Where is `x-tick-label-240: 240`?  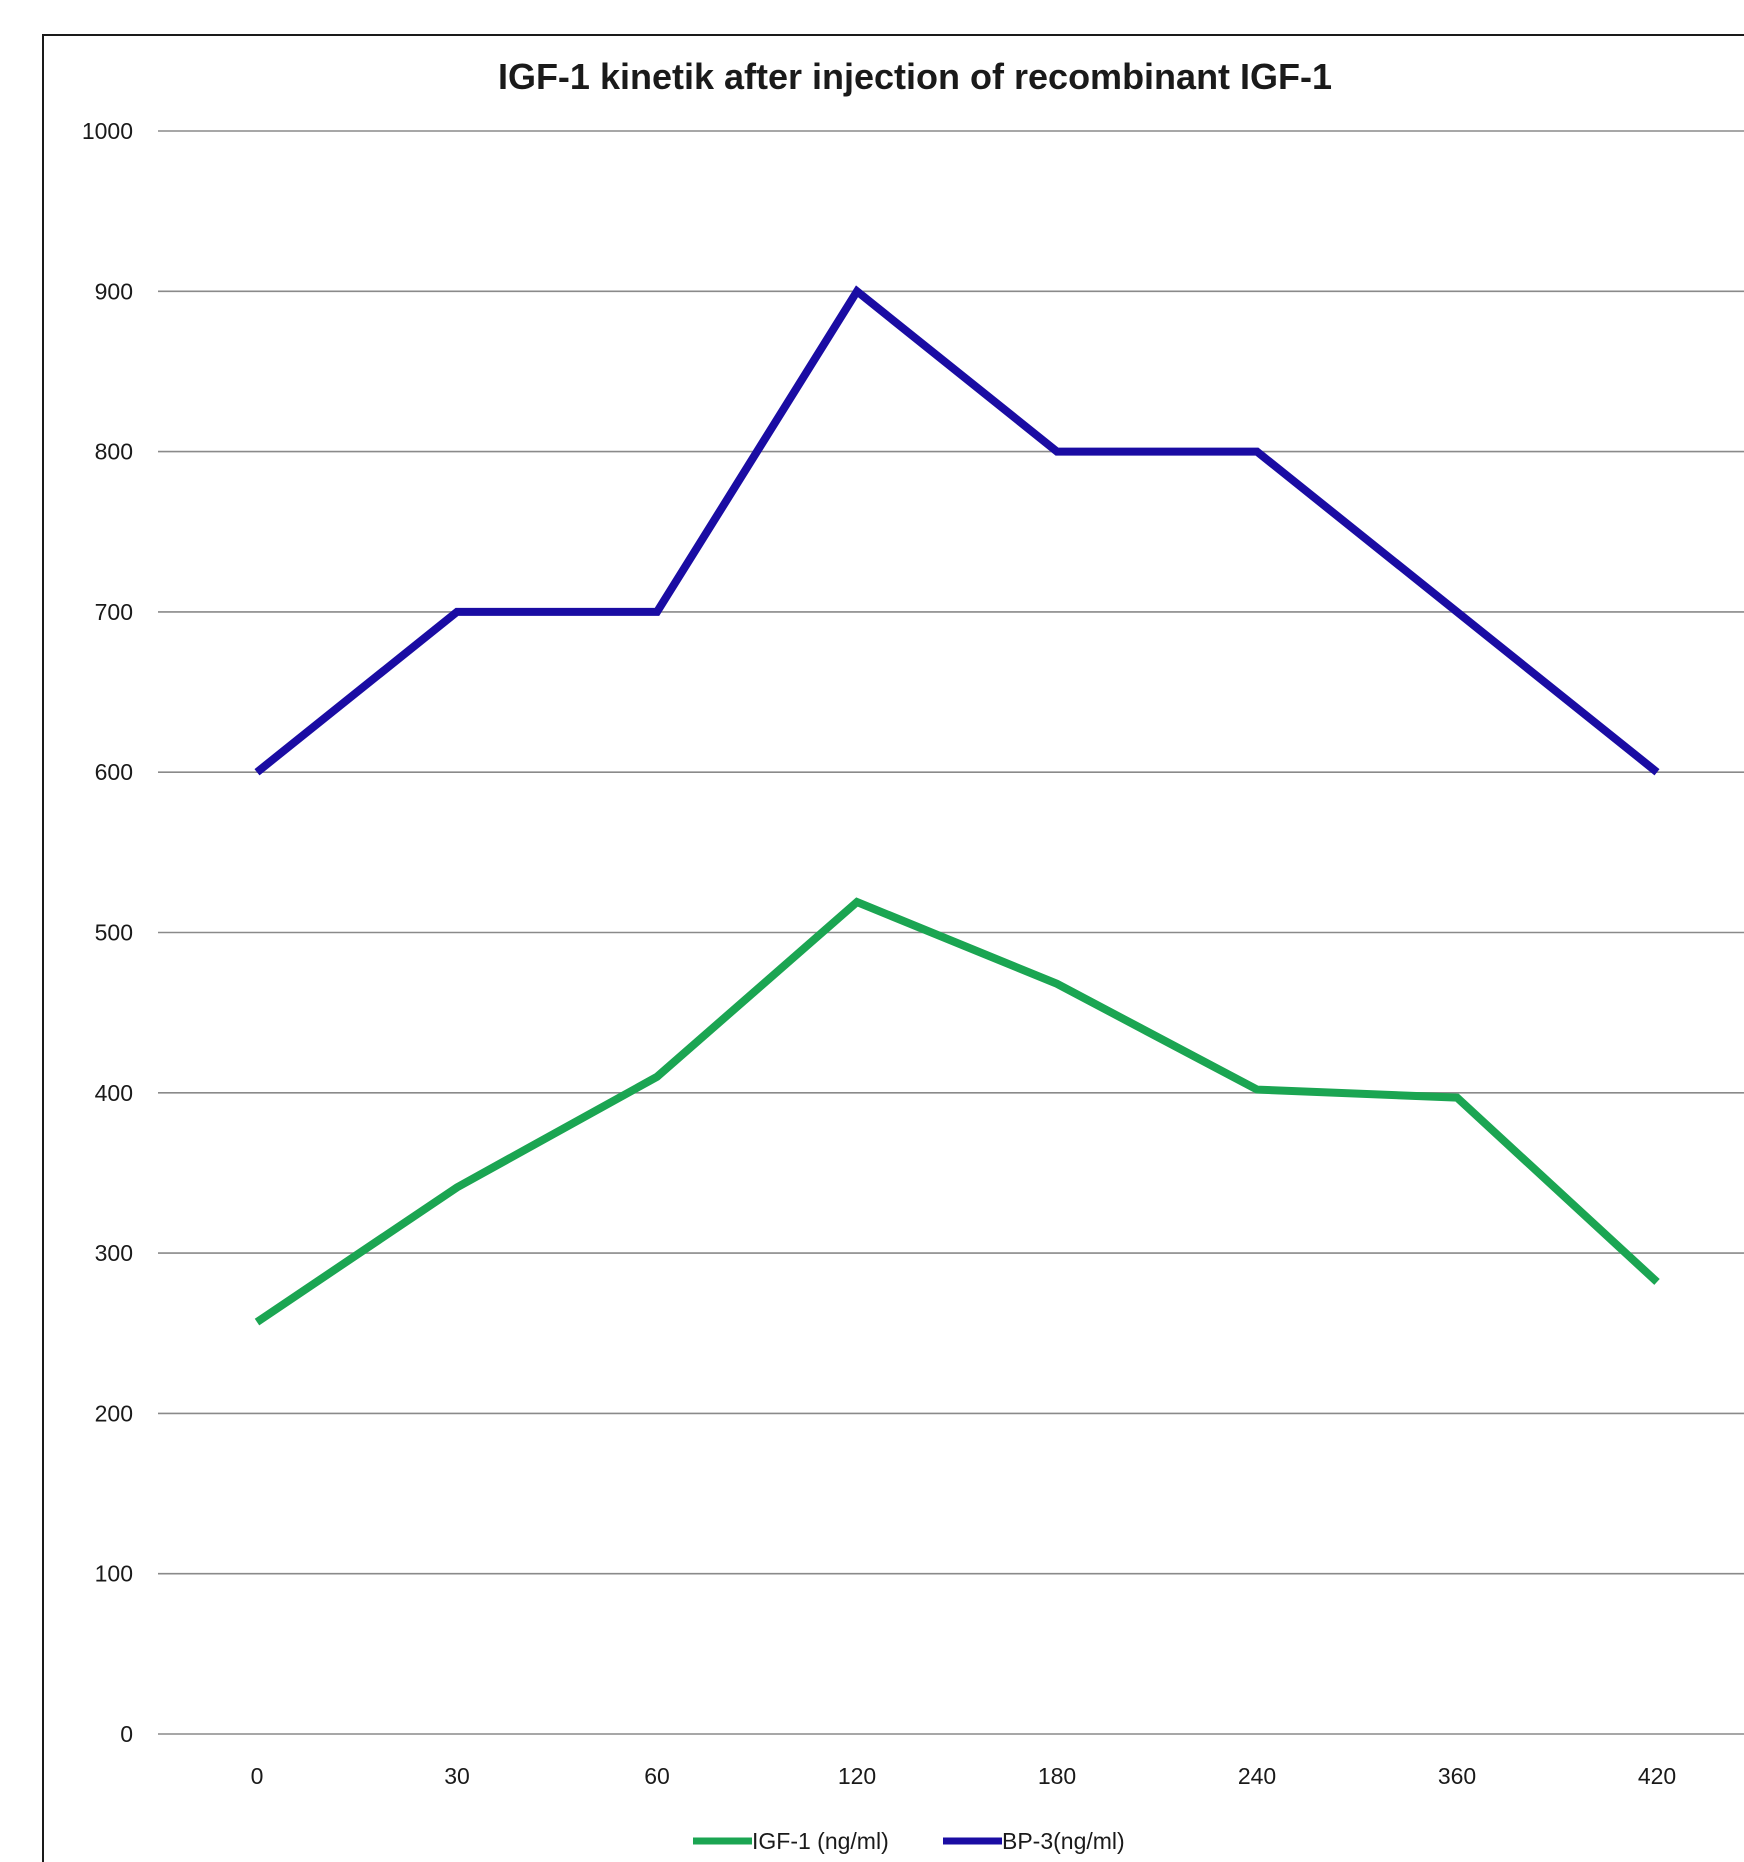
x-tick-label-240: 240 is located at coordinates (1257, 1776).